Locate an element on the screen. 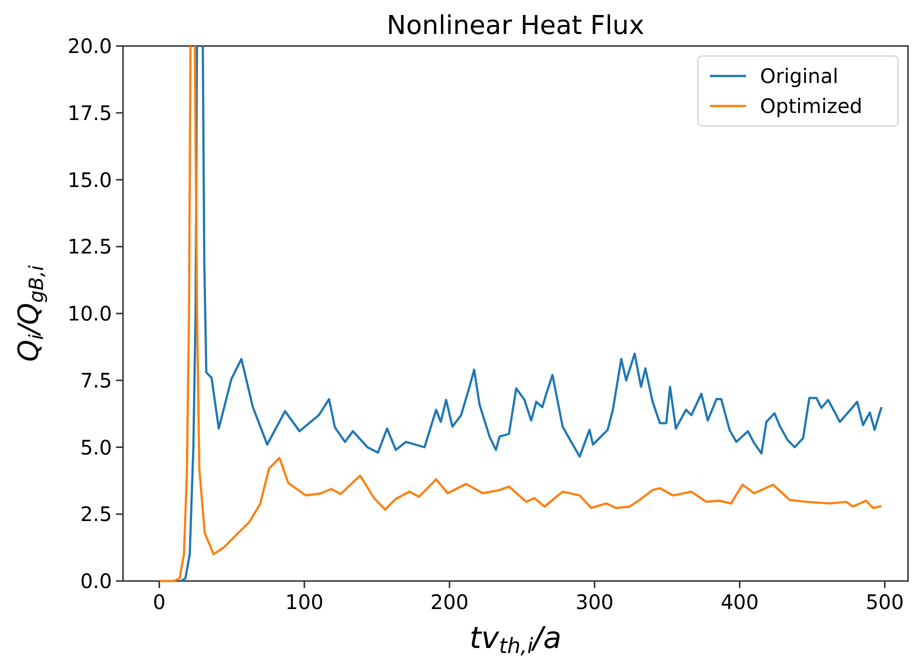 This screenshot has height=656, width=913. chart-title: Nonlinear Heat Flux is located at coordinates (515, 26).